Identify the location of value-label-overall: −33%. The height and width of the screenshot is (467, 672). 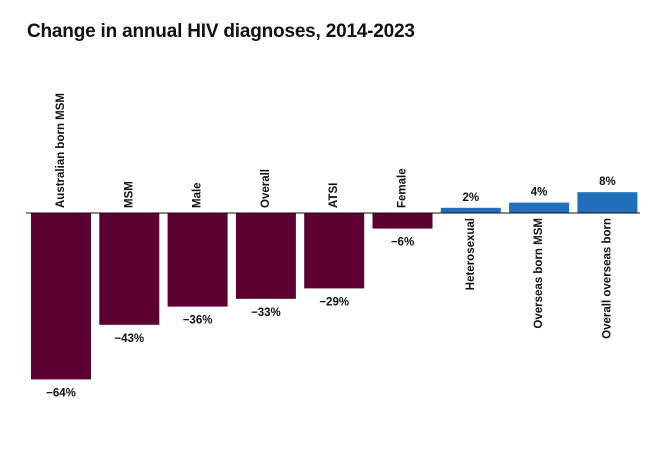
(266, 313).